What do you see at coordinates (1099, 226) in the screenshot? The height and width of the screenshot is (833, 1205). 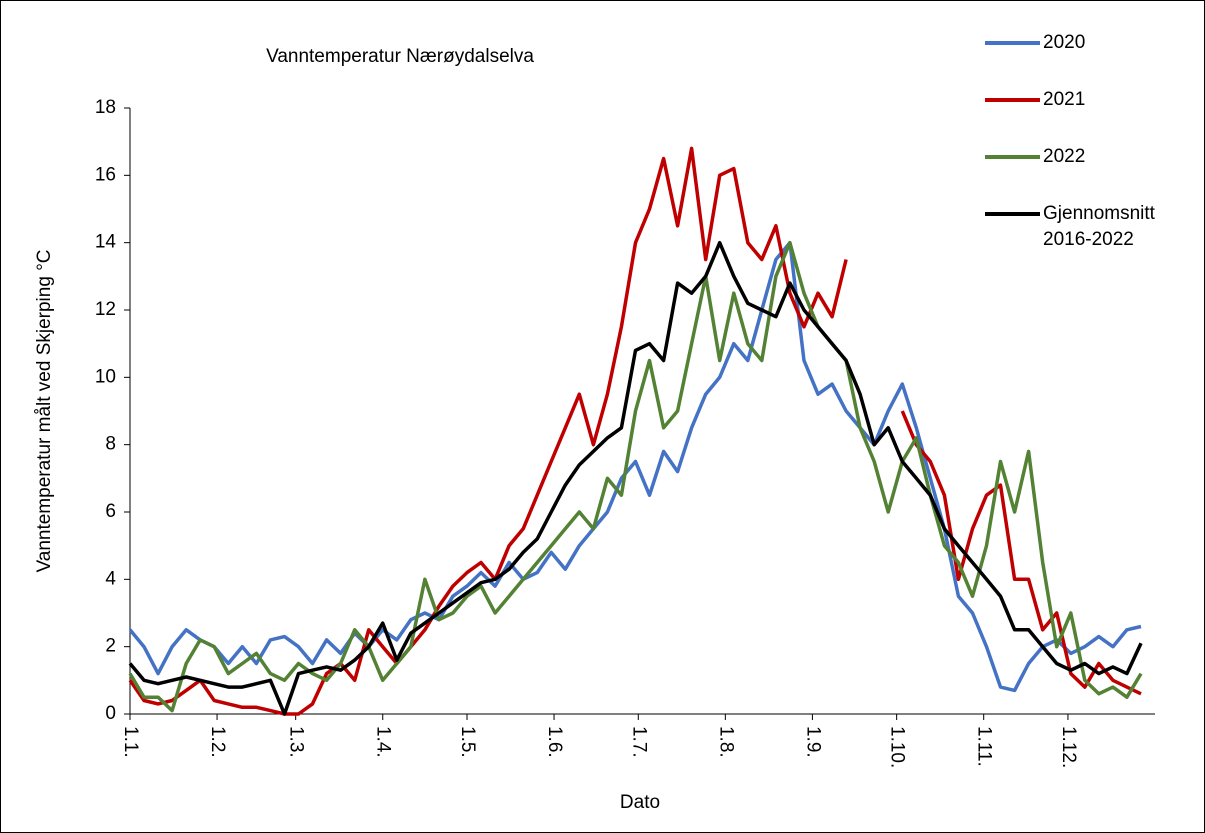 I see `legend-label: Gjennomsnitt 2016-2022` at bounding box center [1099, 226].